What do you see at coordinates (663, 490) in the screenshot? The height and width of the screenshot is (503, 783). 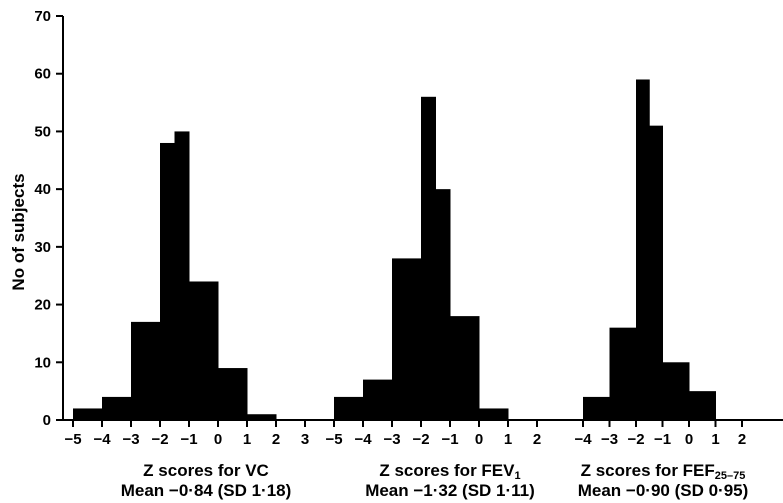 I see `caption-fef-summary: Mean −0·90 (SD 0·95)` at bounding box center [663, 490].